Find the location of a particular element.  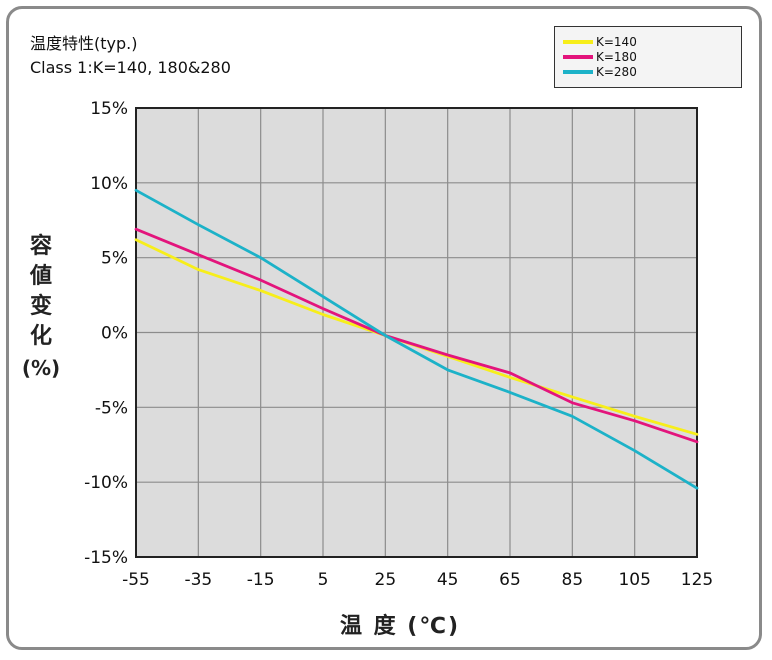

legend-label-k180: K=180 is located at coordinates (616, 57).